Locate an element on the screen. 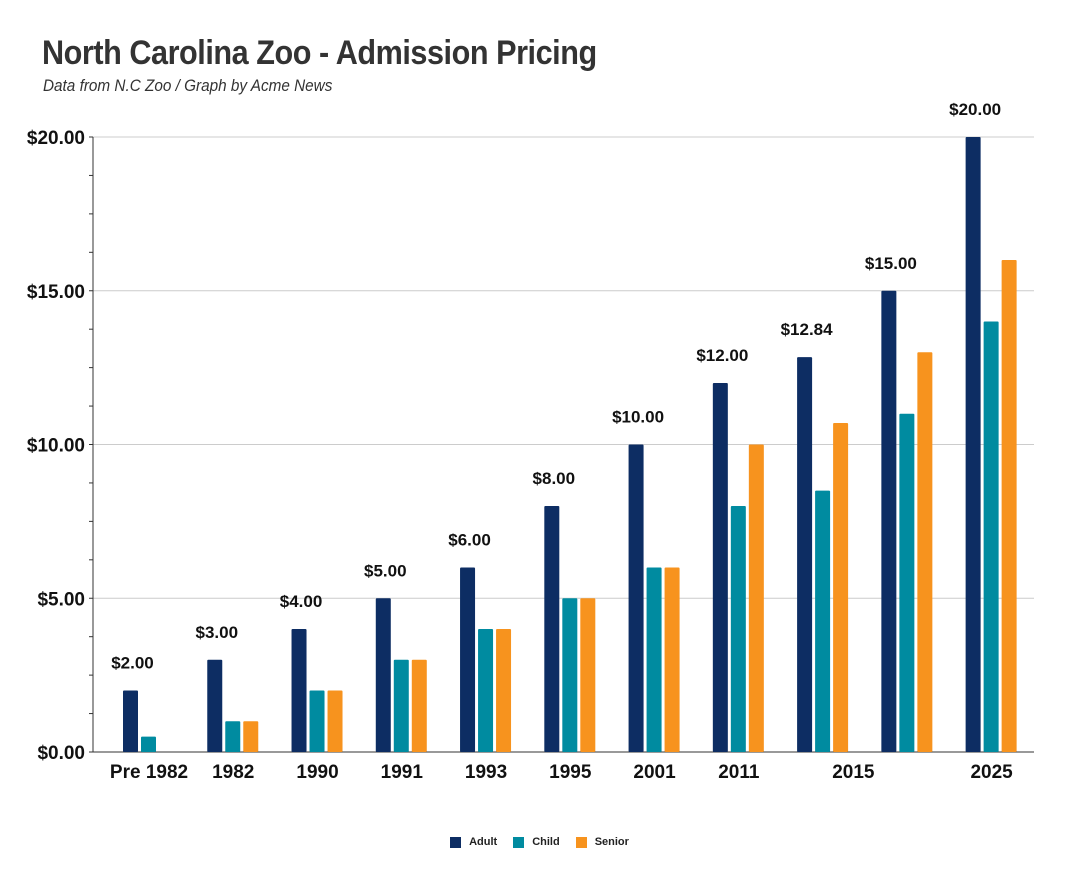 Image resolution: width=1079 pixels, height=896 pixels. legend-item-child: Child is located at coordinates (536, 842).